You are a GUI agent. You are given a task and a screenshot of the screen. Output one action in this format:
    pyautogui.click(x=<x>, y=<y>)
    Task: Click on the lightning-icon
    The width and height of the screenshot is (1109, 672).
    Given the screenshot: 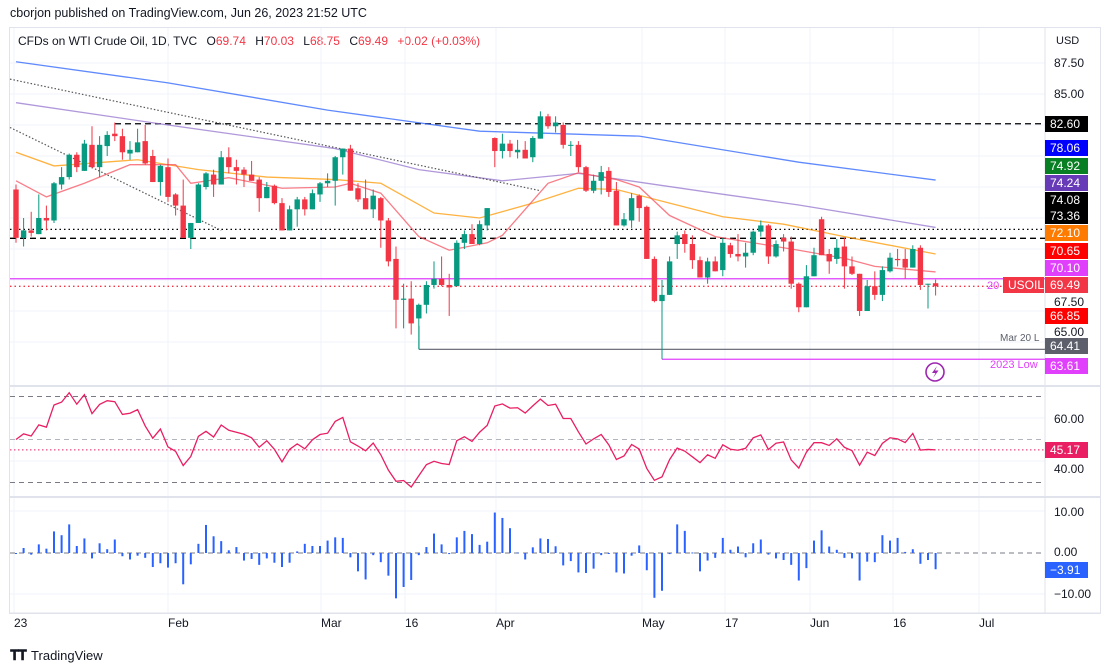 What is the action you would take?
    pyautogui.click(x=935, y=372)
    